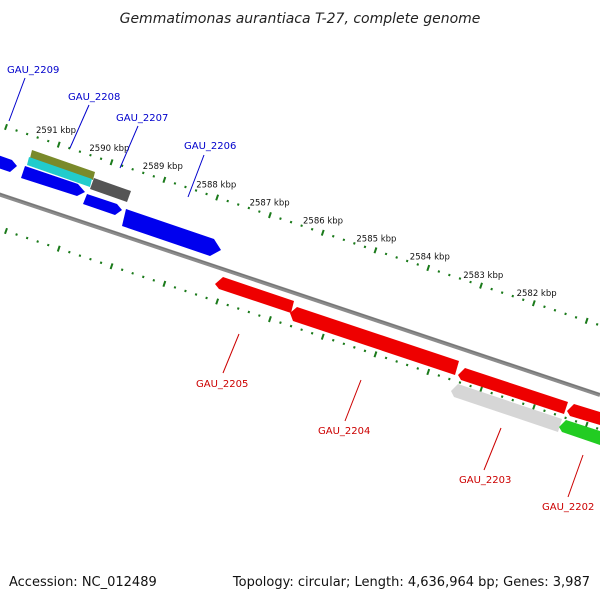 The image size is (600, 600). Describe the element at coordinates (83, 582) in the screenshot. I see `accession-text: Accession: NC_012489` at that location.